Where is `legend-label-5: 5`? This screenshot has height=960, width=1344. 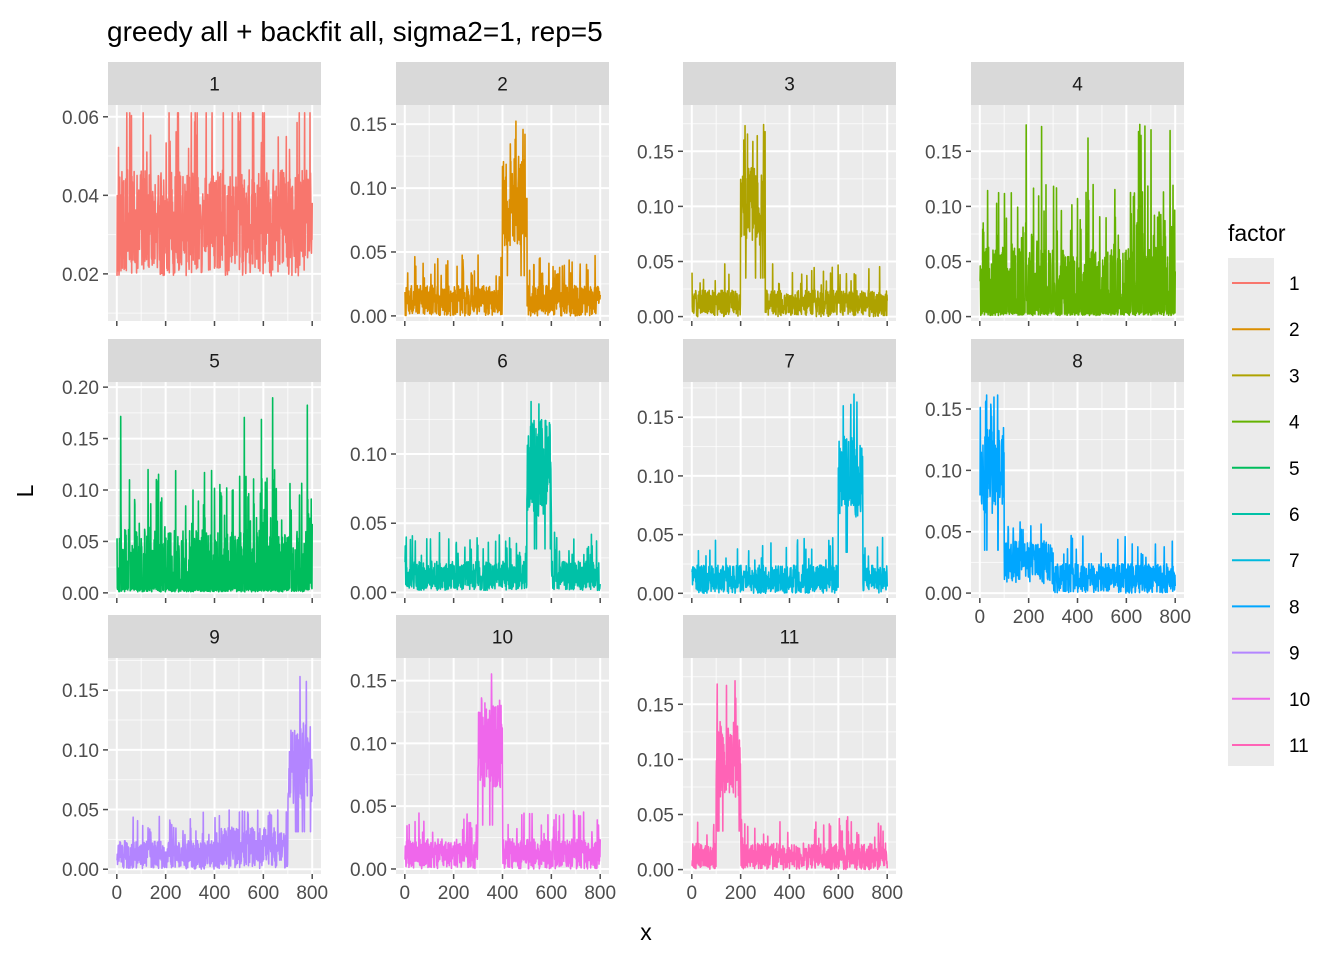
legend-label-5: 5 is located at coordinates (1294, 469).